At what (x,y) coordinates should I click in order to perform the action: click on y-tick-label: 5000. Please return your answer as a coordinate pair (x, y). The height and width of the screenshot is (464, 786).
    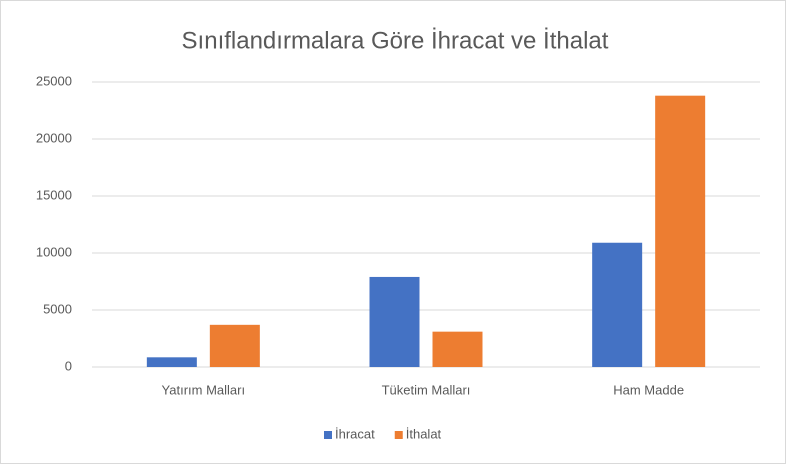
    Looking at the image, I should click on (57, 308).